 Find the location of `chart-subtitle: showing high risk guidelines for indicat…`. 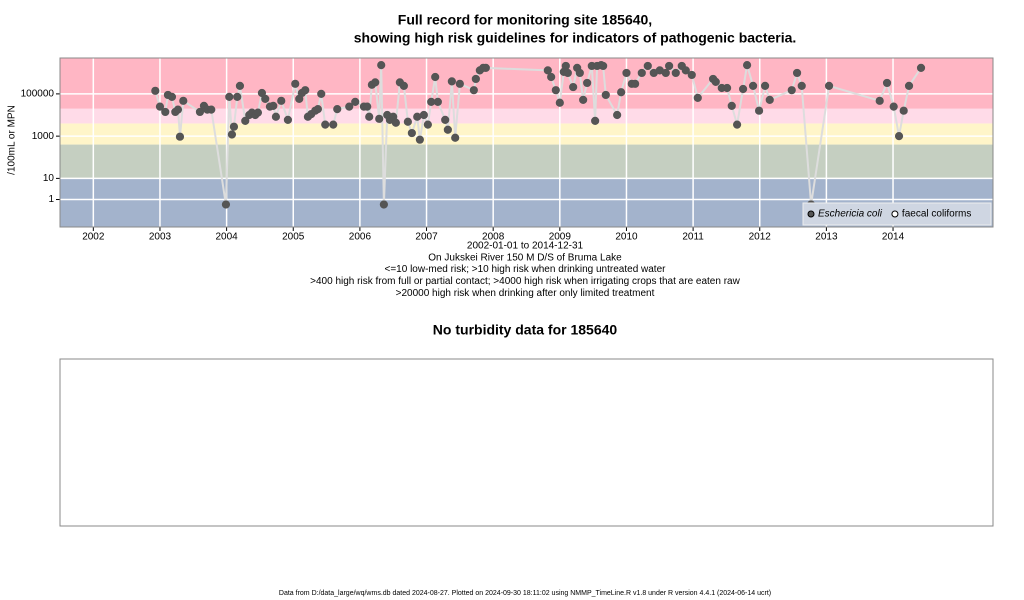

chart-subtitle: showing high risk guidelines for indicat… is located at coordinates (575, 38).